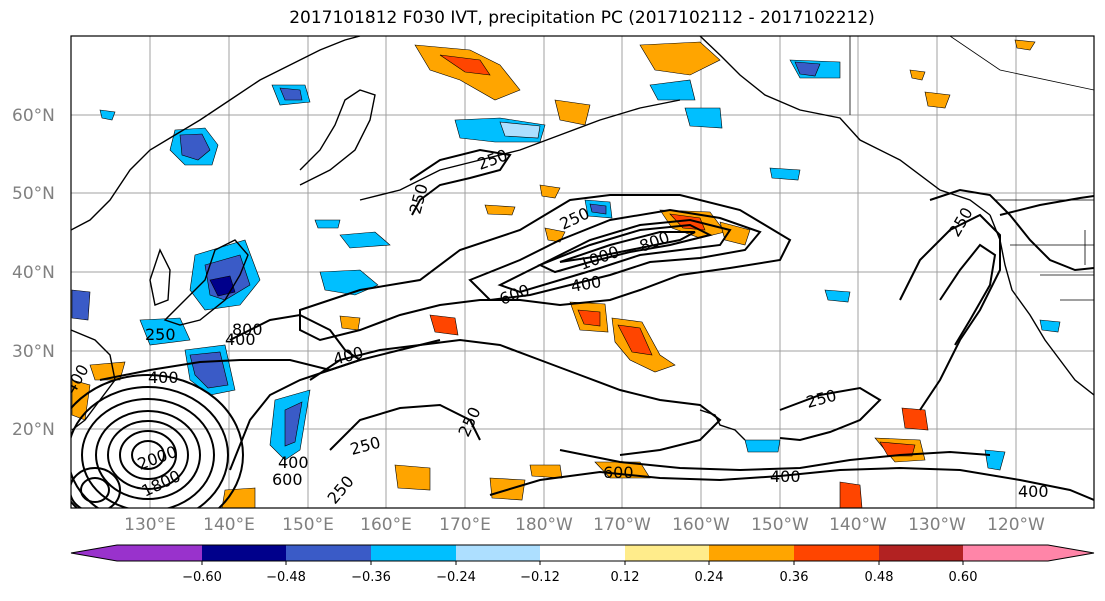 The height and width of the screenshot is (601, 1105). Describe the element at coordinates (337, 137) in the screenshot. I see `coastline-kamchatka` at that location.